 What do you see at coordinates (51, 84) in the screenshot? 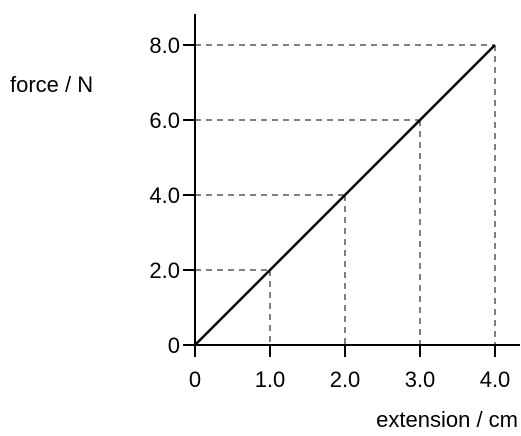
I see `y-axis-label: force / N` at bounding box center [51, 84].